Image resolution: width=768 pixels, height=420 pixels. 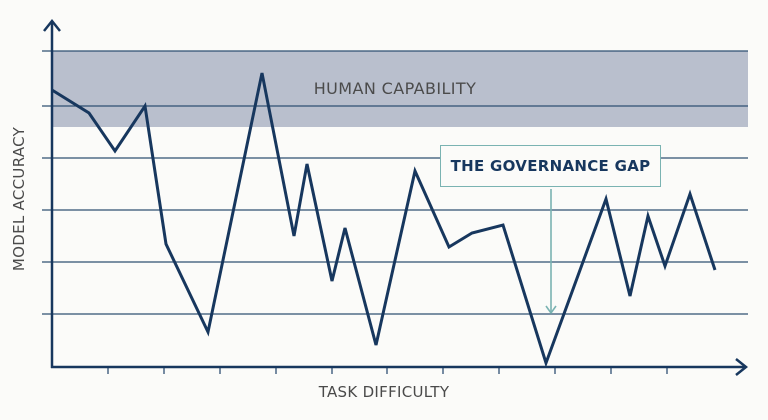 What do you see at coordinates (19, 199) in the screenshot?
I see `y-axis-label: MODEL ACCURACY` at bounding box center [19, 199].